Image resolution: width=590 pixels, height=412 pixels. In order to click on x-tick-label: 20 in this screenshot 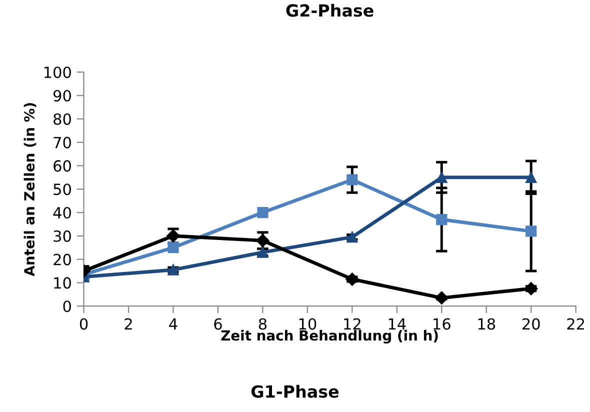, I will do `click(531, 324)`.